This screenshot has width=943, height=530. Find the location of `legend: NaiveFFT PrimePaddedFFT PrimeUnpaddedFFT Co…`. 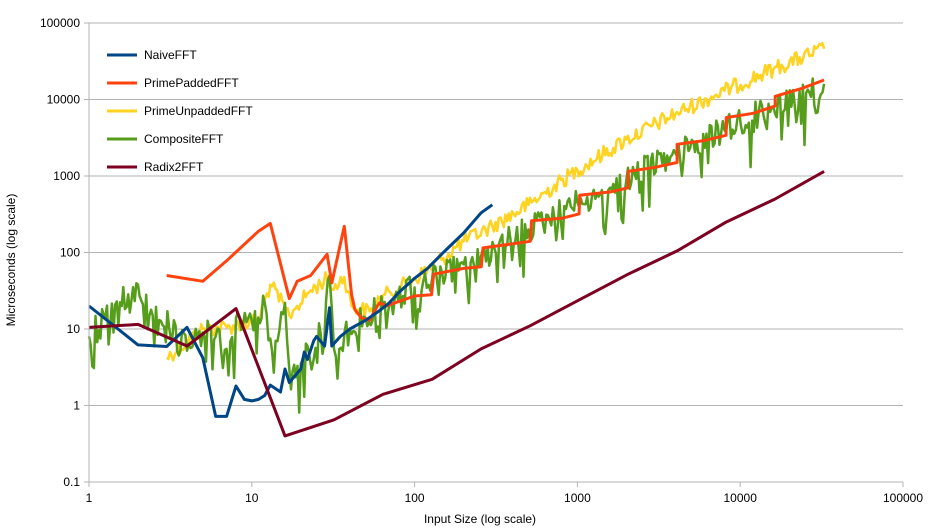

legend: NaiveFFT PrimePaddedFFT PrimeUnpaddedFFT Co… is located at coordinates (180, 111).